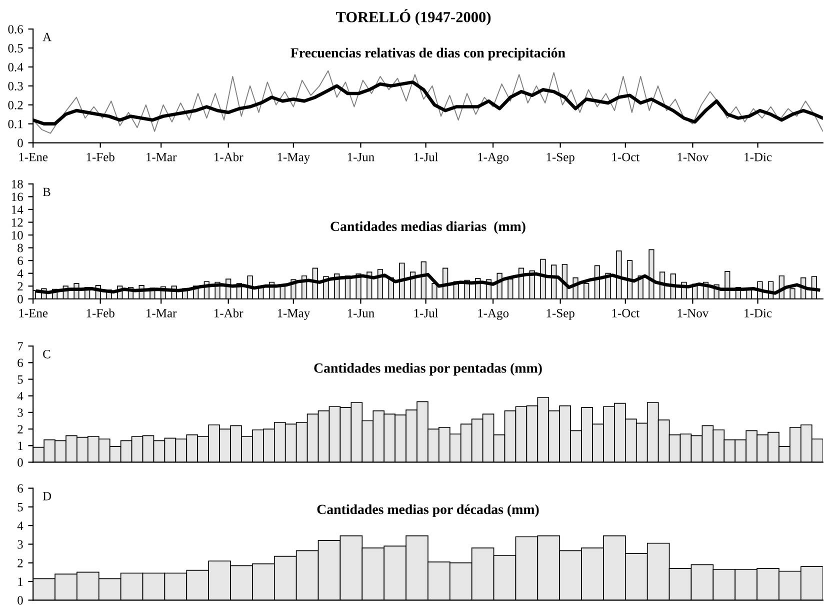  I want to click on y-tick-label: 8, so click(20, 248).